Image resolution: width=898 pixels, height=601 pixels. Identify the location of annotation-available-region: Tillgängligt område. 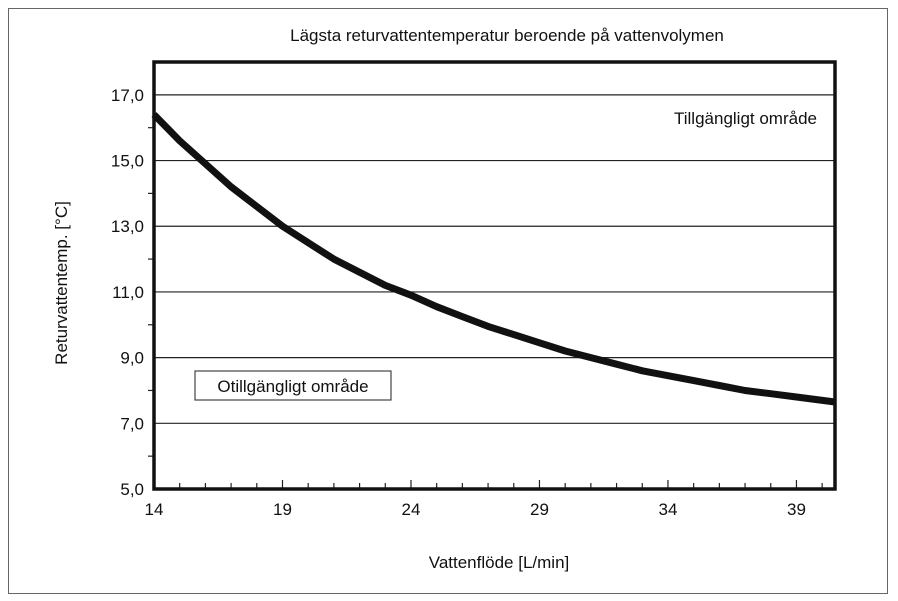
(745, 118).